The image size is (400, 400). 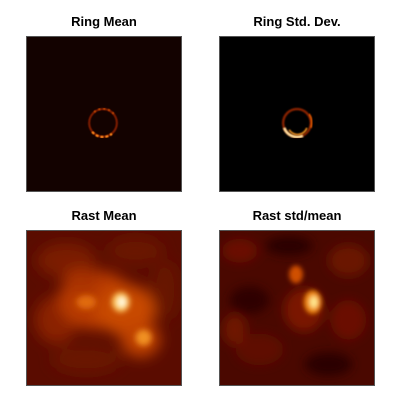 I want to click on panel-title-rast-mean: Rast Mean, so click(x=104, y=215).